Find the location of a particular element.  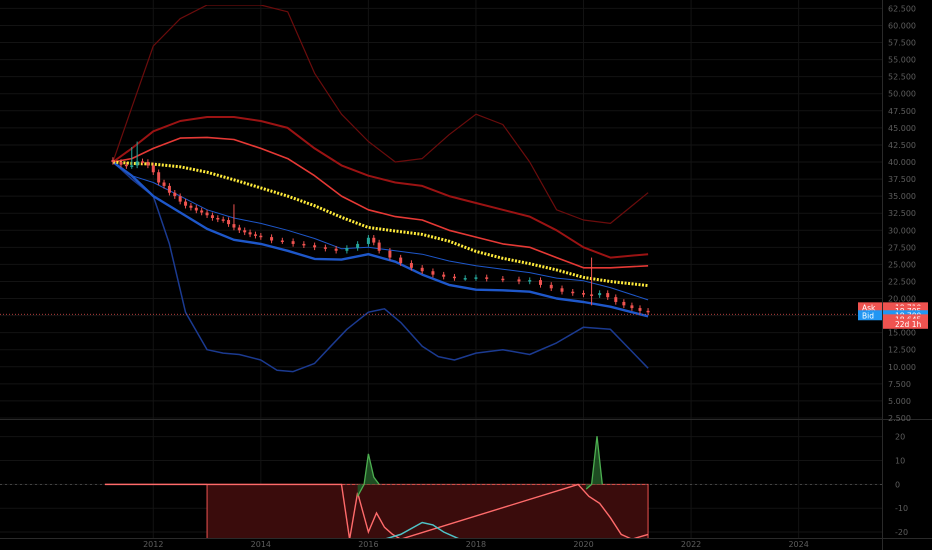

price-tag-label-bg is located at coordinates (870, 307).